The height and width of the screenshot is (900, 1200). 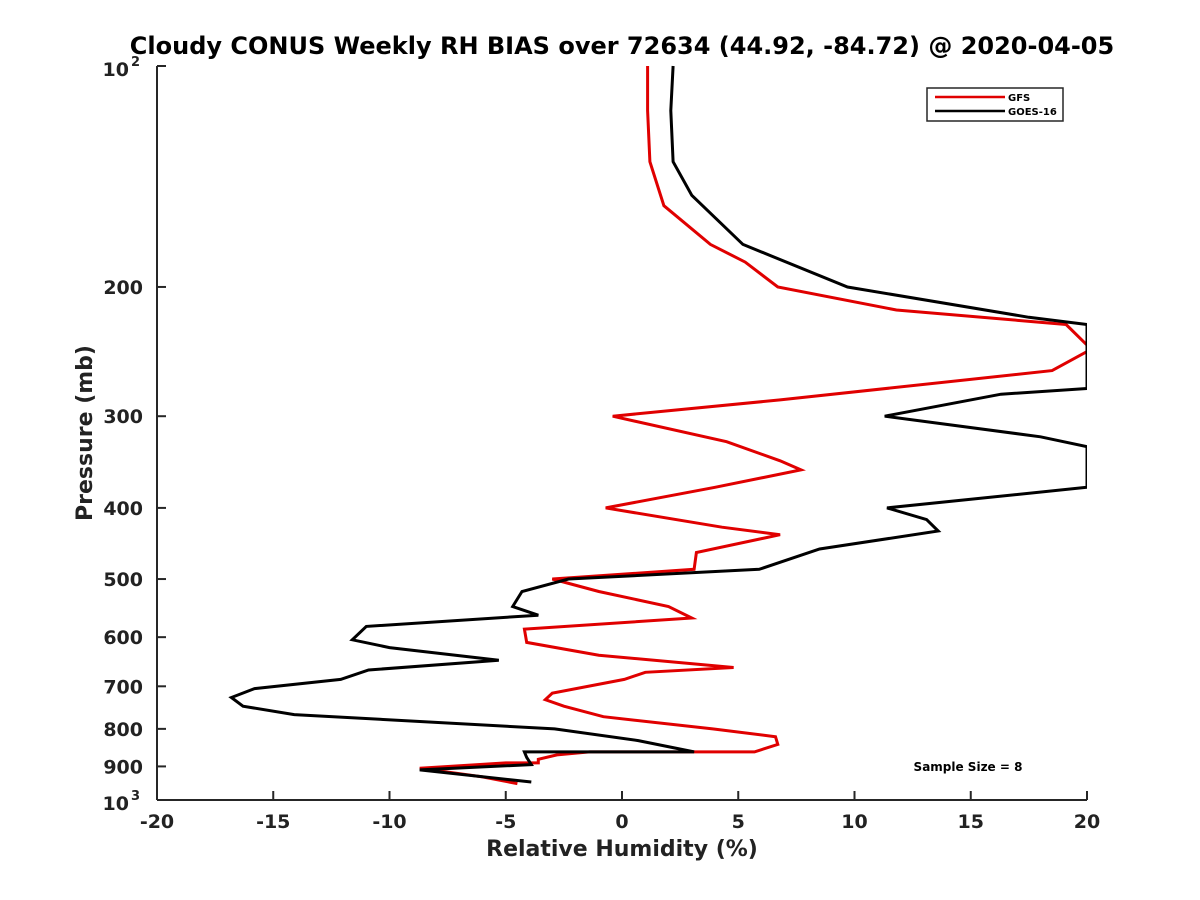 What do you see at coordinates (1019, 98) in the screenshot?
I see `legend-label-gfs: GFS` at bounding box center [1019, 98].